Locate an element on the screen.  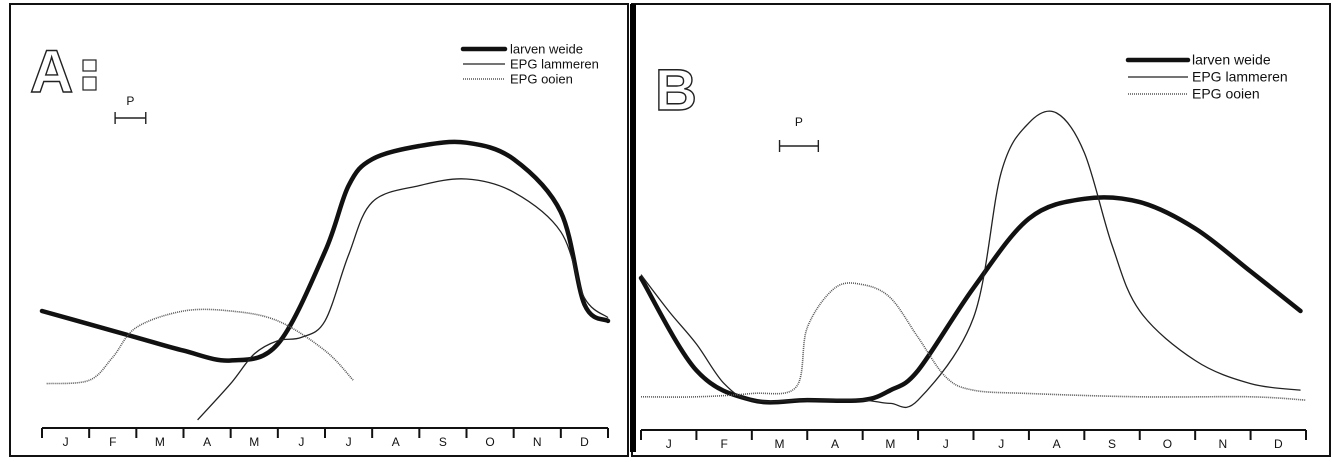
panel-glyph-lower is located at coordinates (89, 83).